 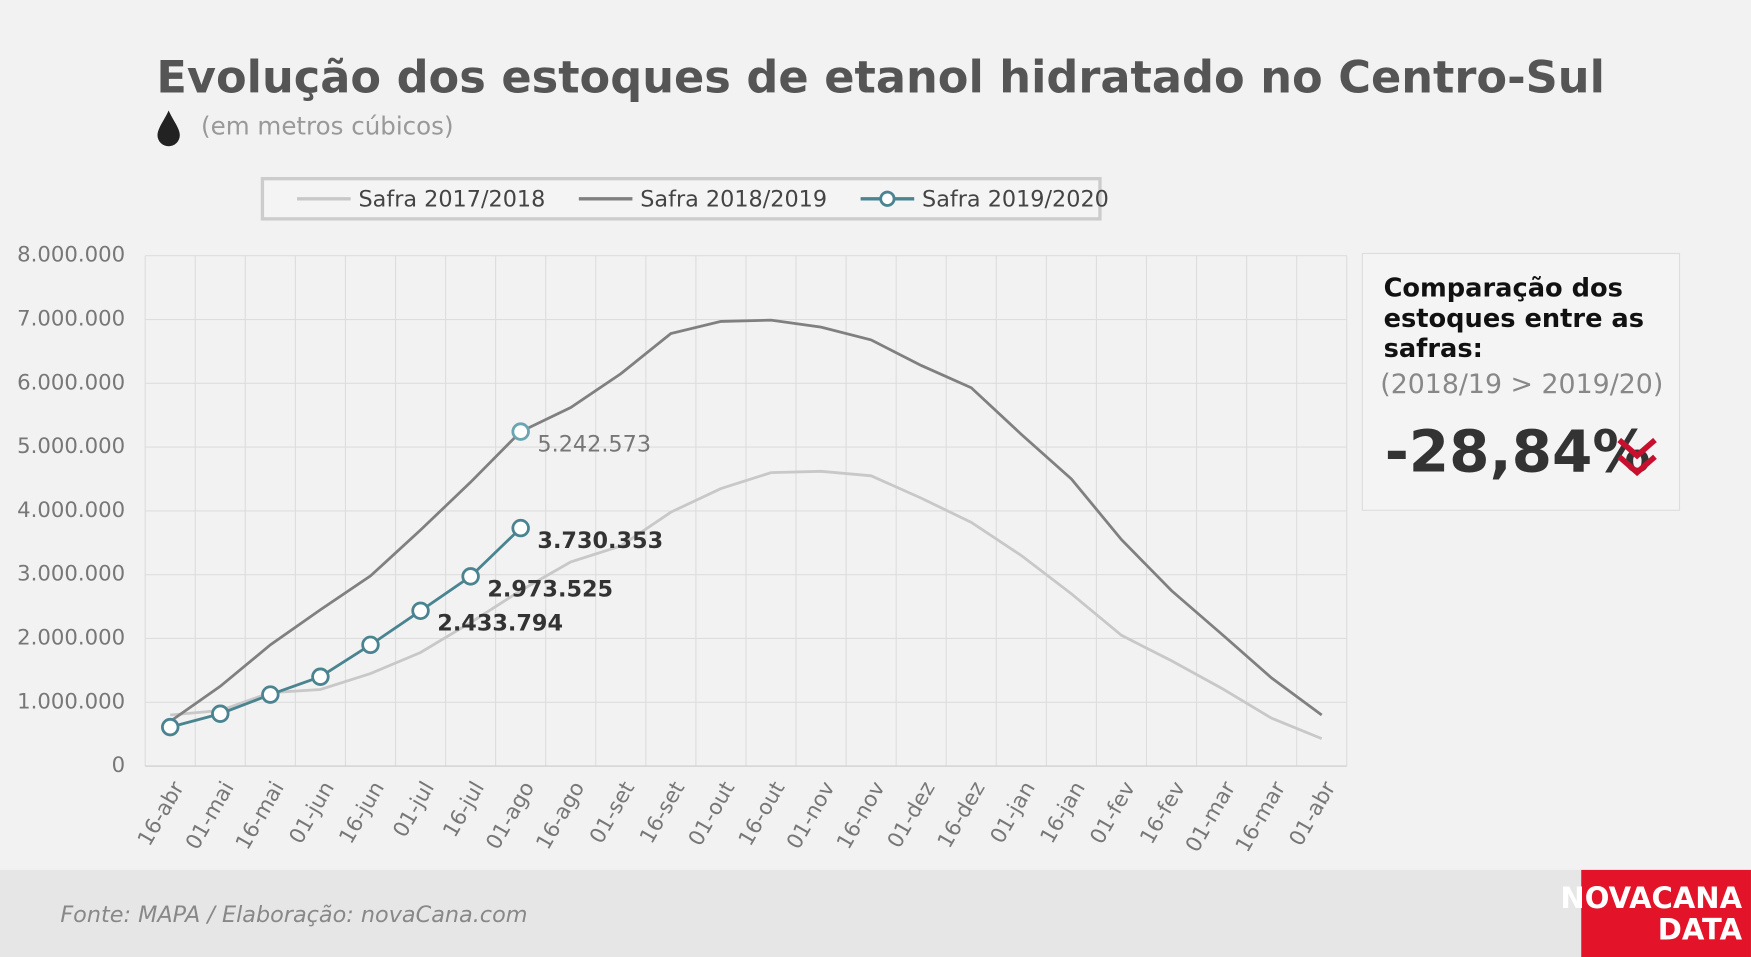 I want to click on legend-box, so click(x=681, y=198).